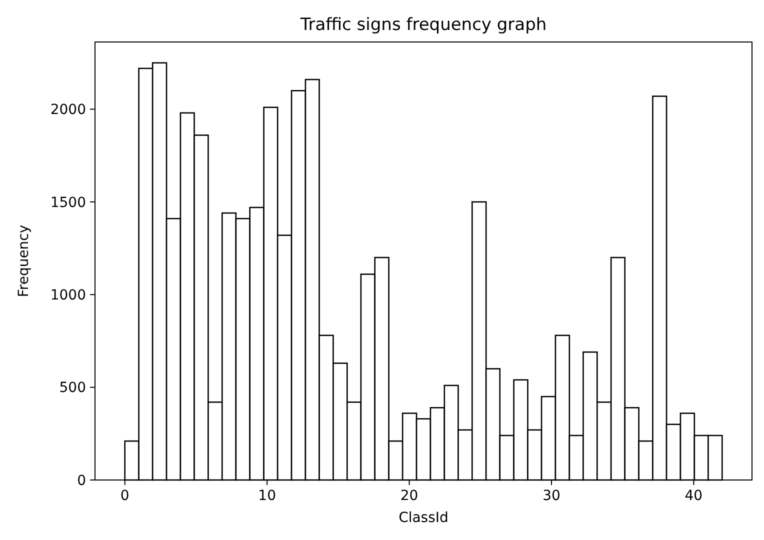 The width and height of the screenshot is (764, 540). I want to click on y-tick-label: 500, so click(72, 388).